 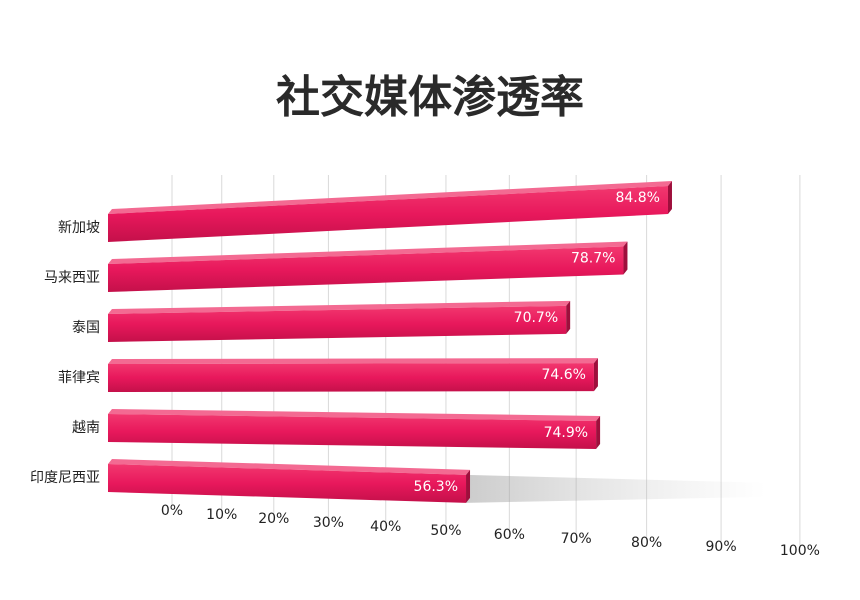 I want to click on category-label: 菲律宾, so click(x=79, y=378).